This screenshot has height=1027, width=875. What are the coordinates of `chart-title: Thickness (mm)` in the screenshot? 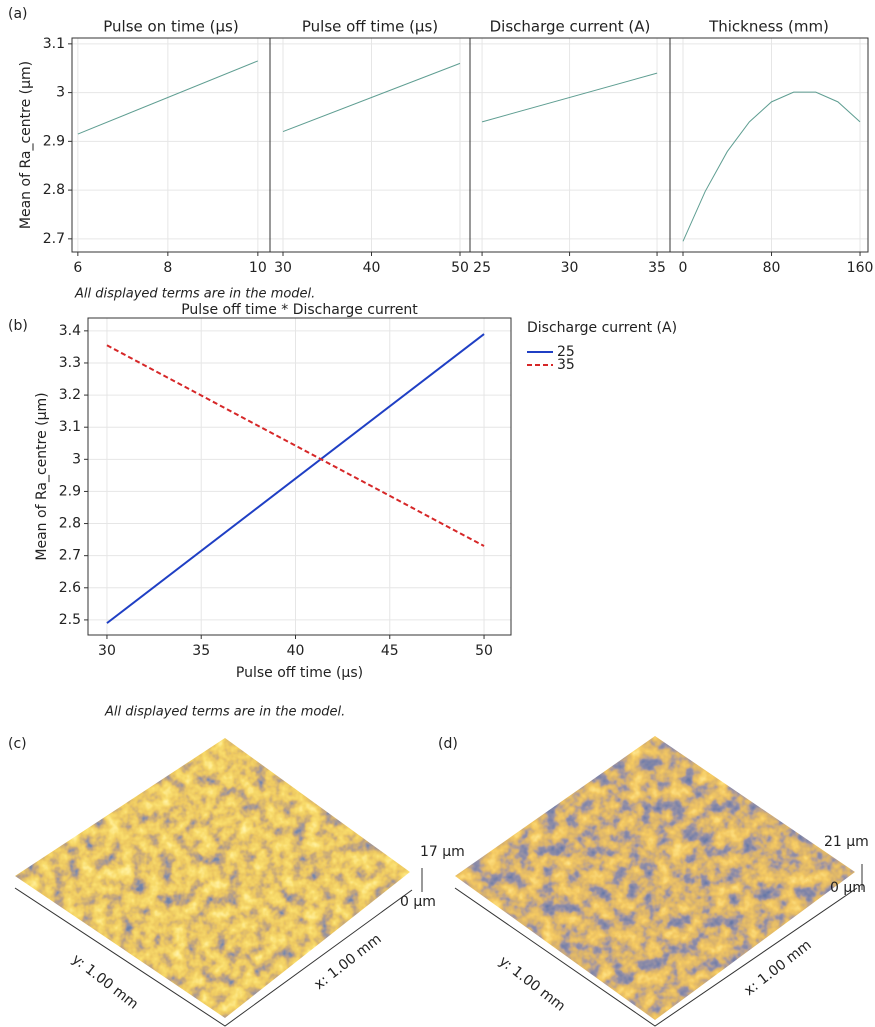 It's located at (768, 27).